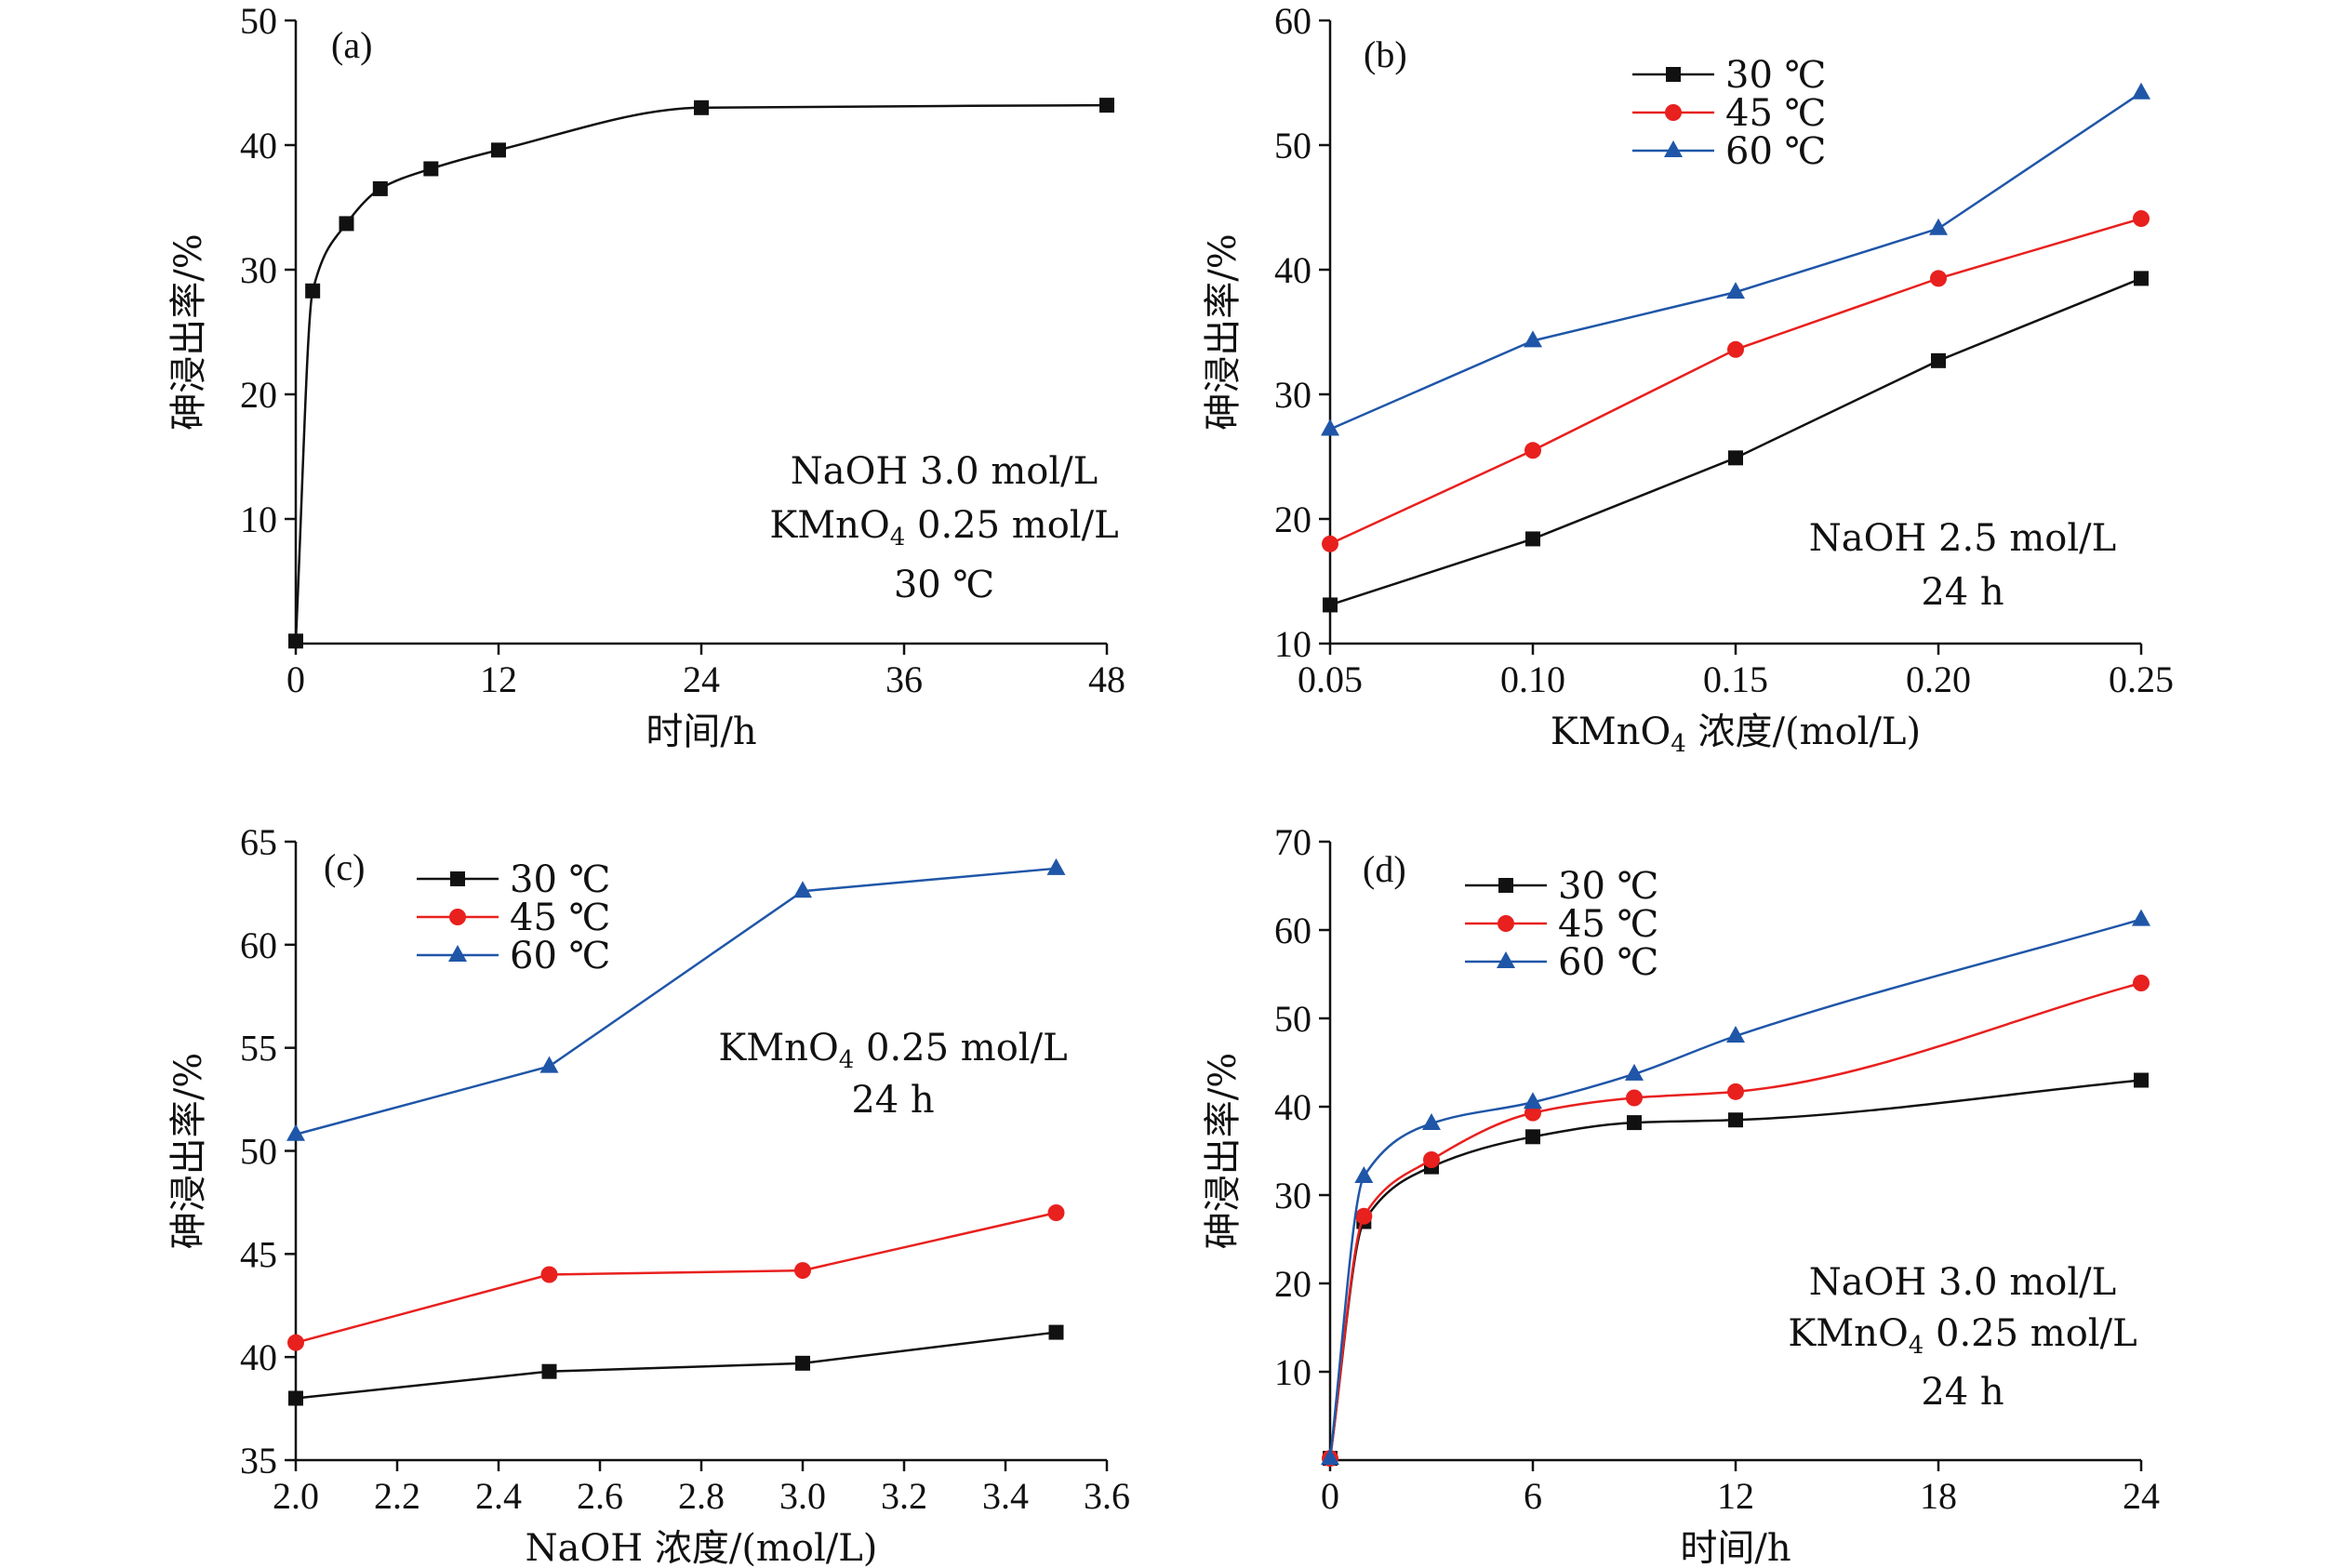 This screenshot has width=2343, height=1568. What do you see at coordinates (258, 1461) in the screenshot?
I see `y-tick-label: 35` at bounding box center [258, 1461].